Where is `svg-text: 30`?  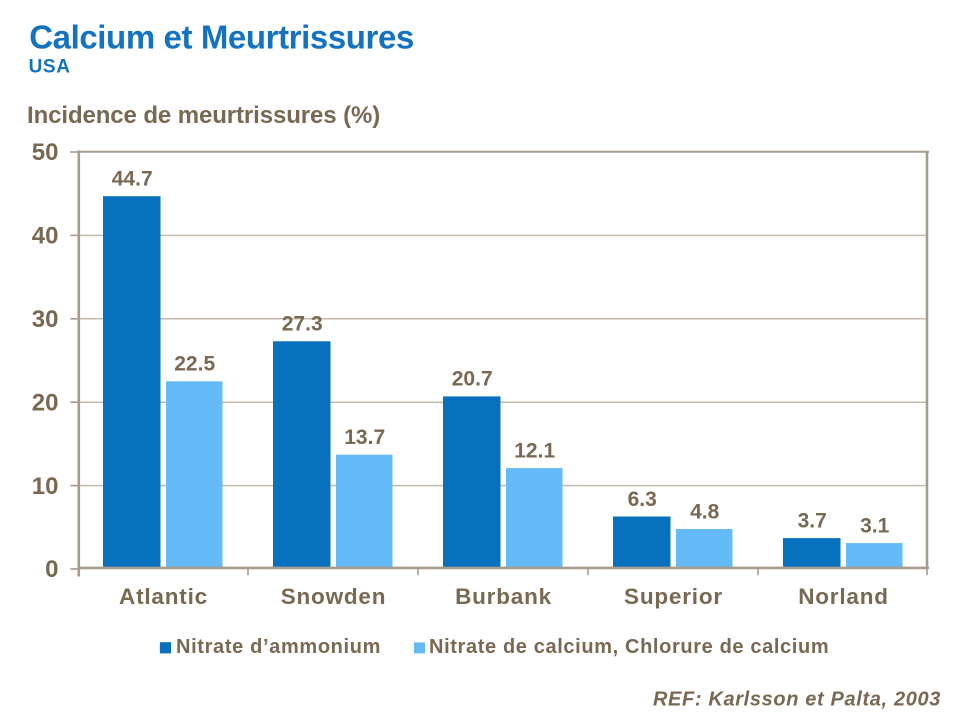 svg-text: 30 is located at coordinates (45, 319).